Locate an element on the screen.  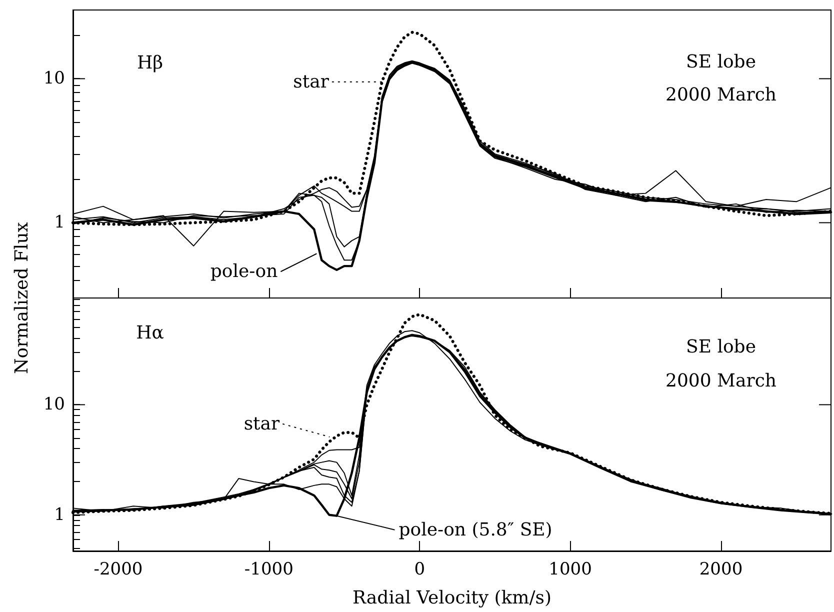
y-axis-title: Normalized Flux is located at coordinates (22, 298).